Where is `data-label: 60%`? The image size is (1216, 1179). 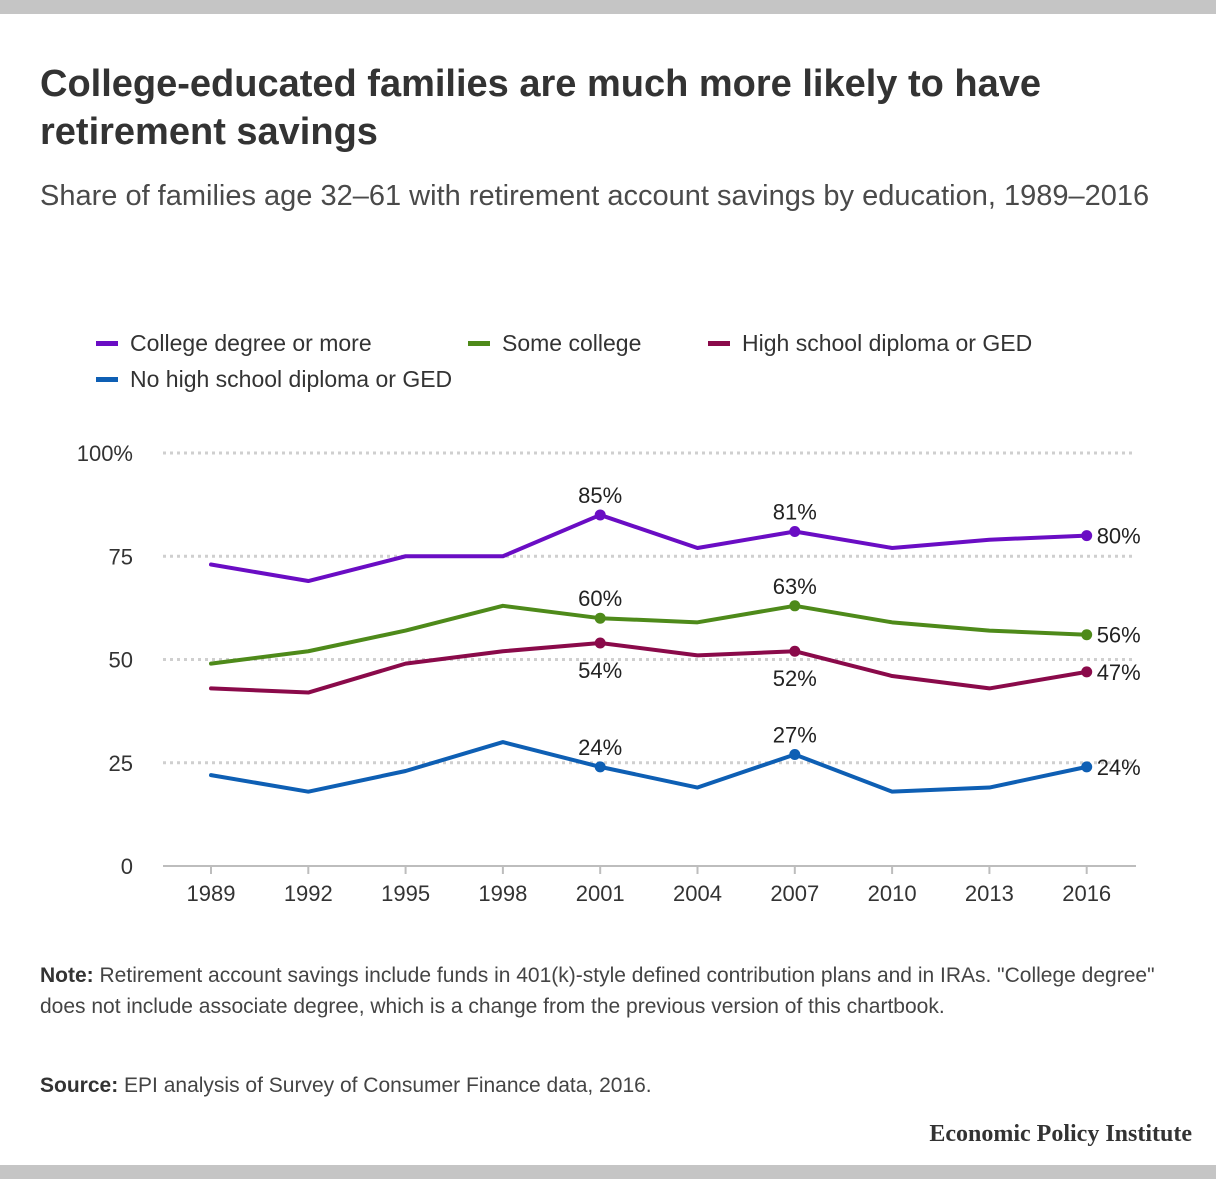
data-label: 60% is located at coordinates (600, 598).